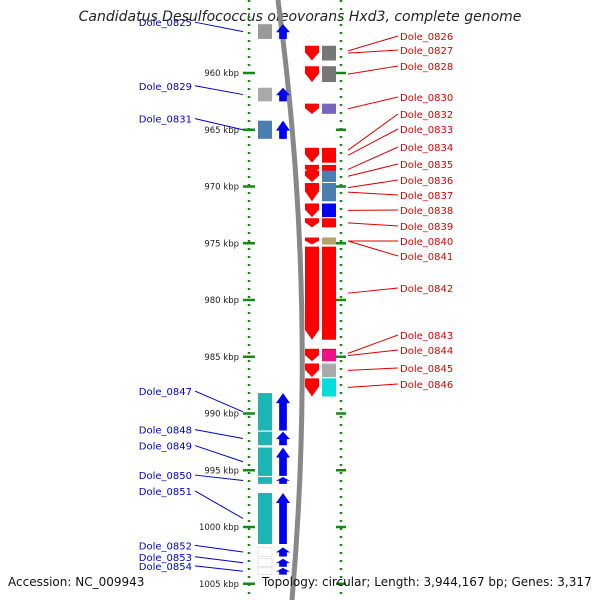 This screenshot has height=600, width=600. I want to click on gene-dole-0845-arrow, so click(312, 370).